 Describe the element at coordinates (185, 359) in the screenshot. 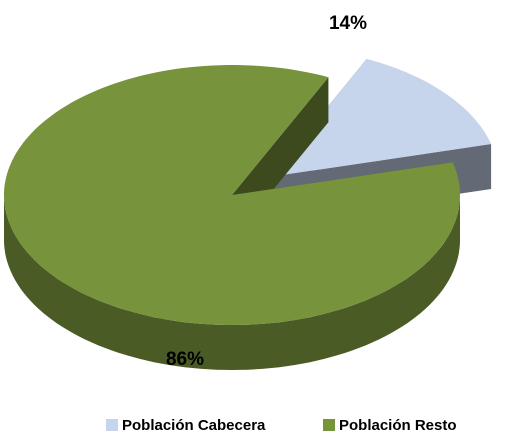

I see `data-label: 86%` at that location.